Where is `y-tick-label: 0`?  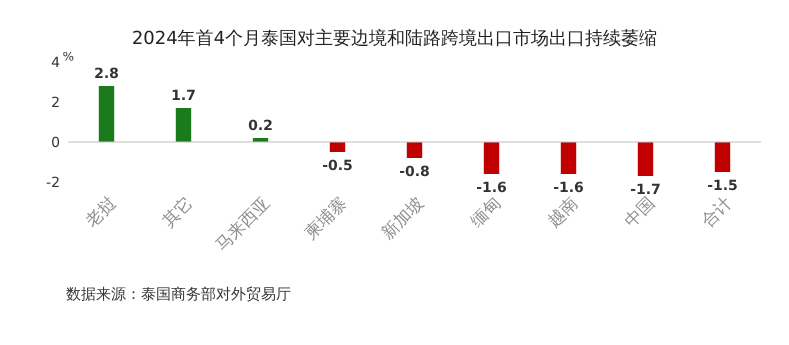 y-tick-label: 0 is located at coordinates (55, 142).